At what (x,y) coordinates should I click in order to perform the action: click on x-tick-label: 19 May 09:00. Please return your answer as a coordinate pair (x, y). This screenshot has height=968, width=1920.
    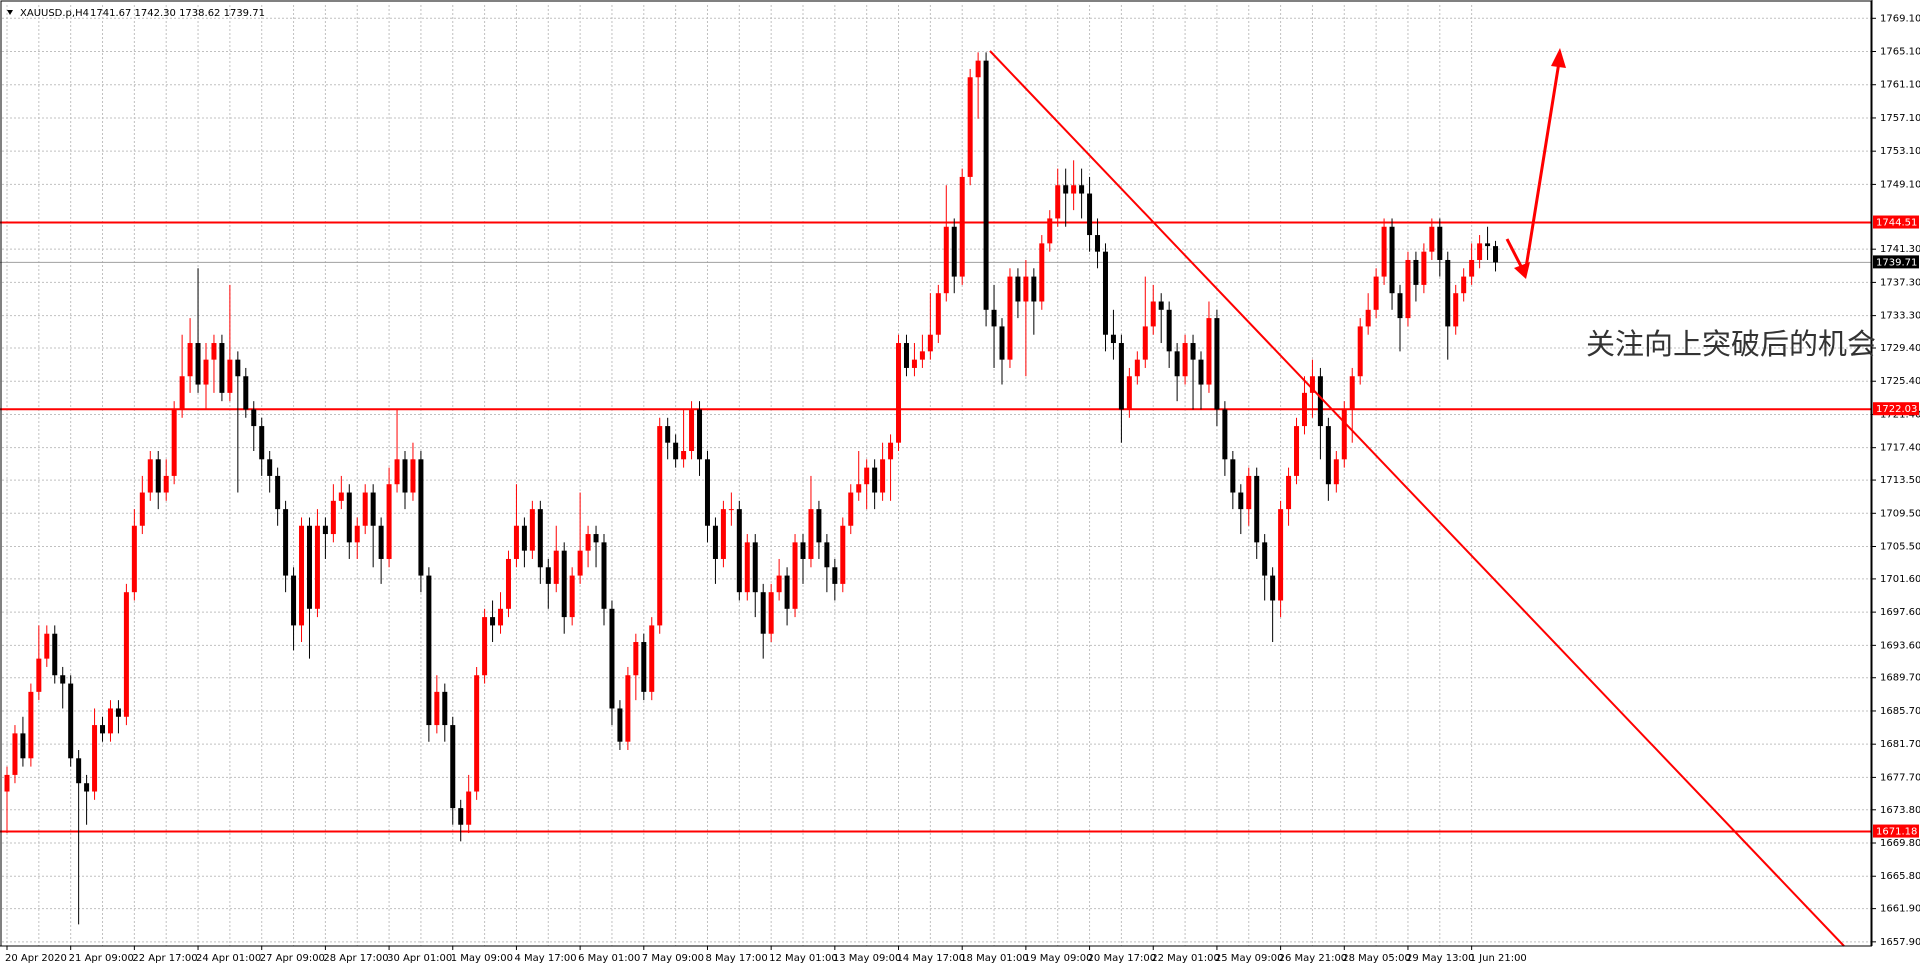
    Looking at the image, I should click on (1058, 958).